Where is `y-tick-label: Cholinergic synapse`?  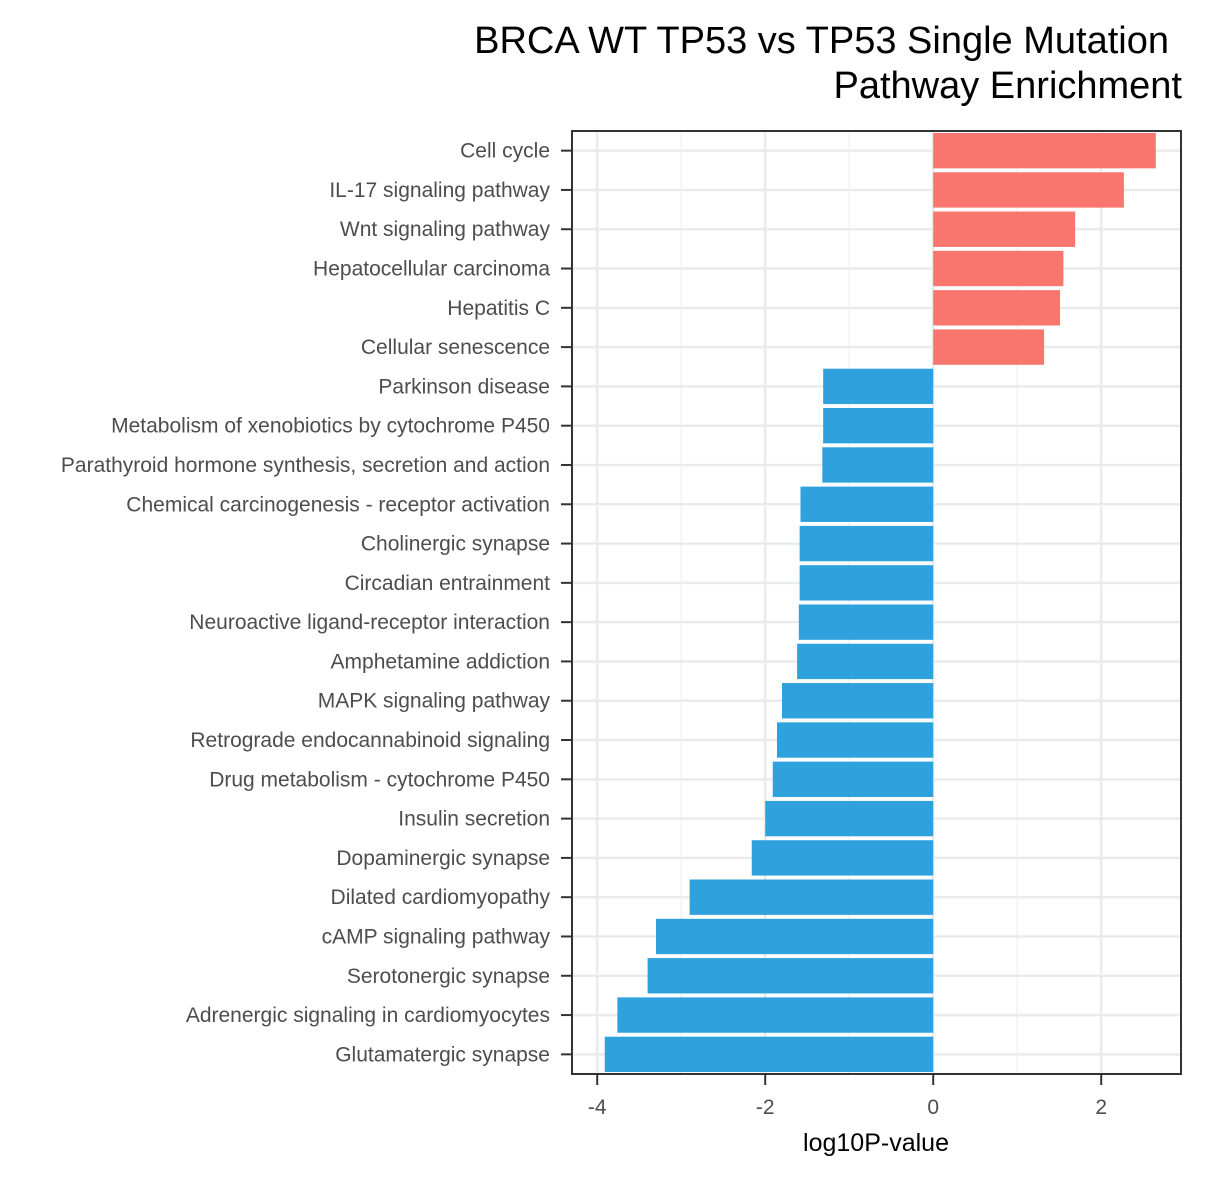
y-tick-label: Cholinergic synapse is located at coordinates (455, 544).